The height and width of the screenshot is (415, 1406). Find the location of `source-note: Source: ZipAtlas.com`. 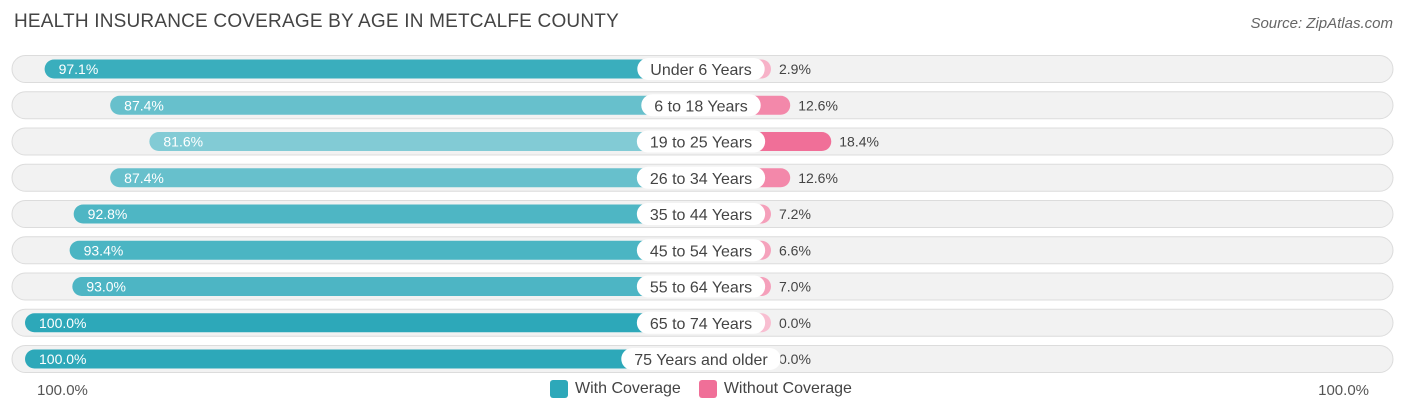

source-note: Source: ZipAtlas.com is located at coordinates (1321, 23).